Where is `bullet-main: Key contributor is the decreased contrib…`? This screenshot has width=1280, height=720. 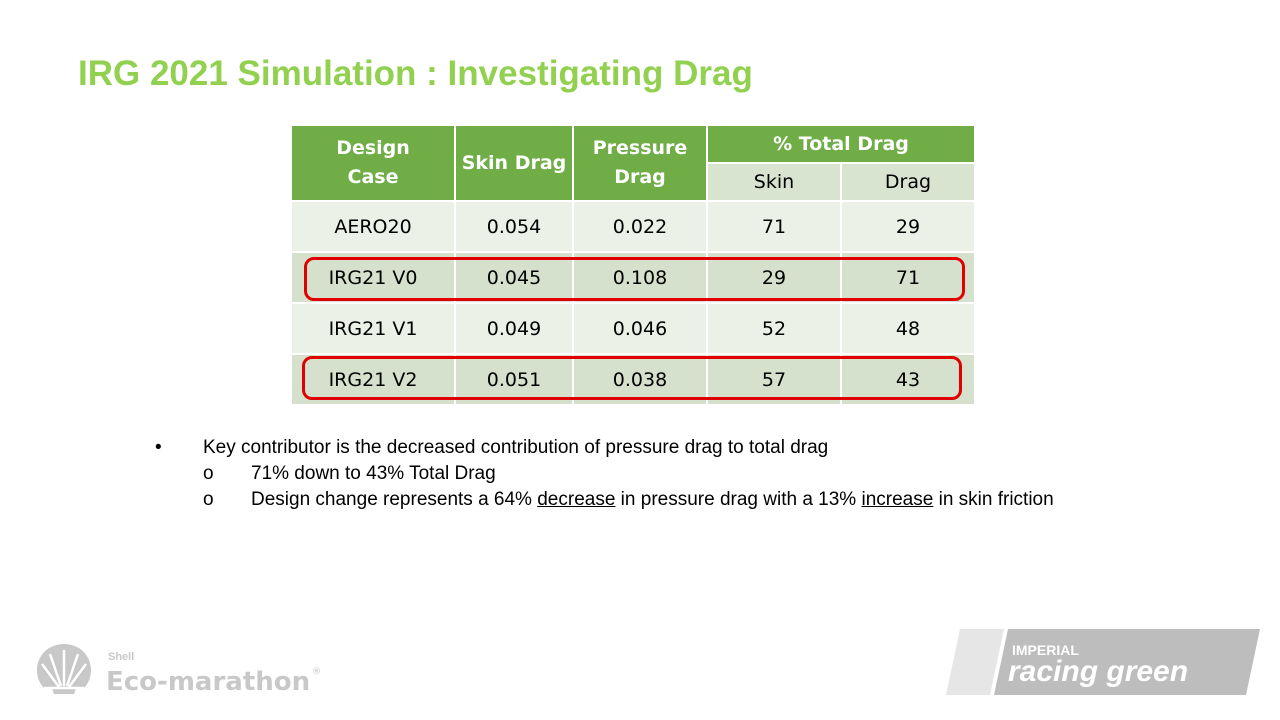
bullet-main: Key contributor is the decreased contrib… is located at coordinates (516, 447).